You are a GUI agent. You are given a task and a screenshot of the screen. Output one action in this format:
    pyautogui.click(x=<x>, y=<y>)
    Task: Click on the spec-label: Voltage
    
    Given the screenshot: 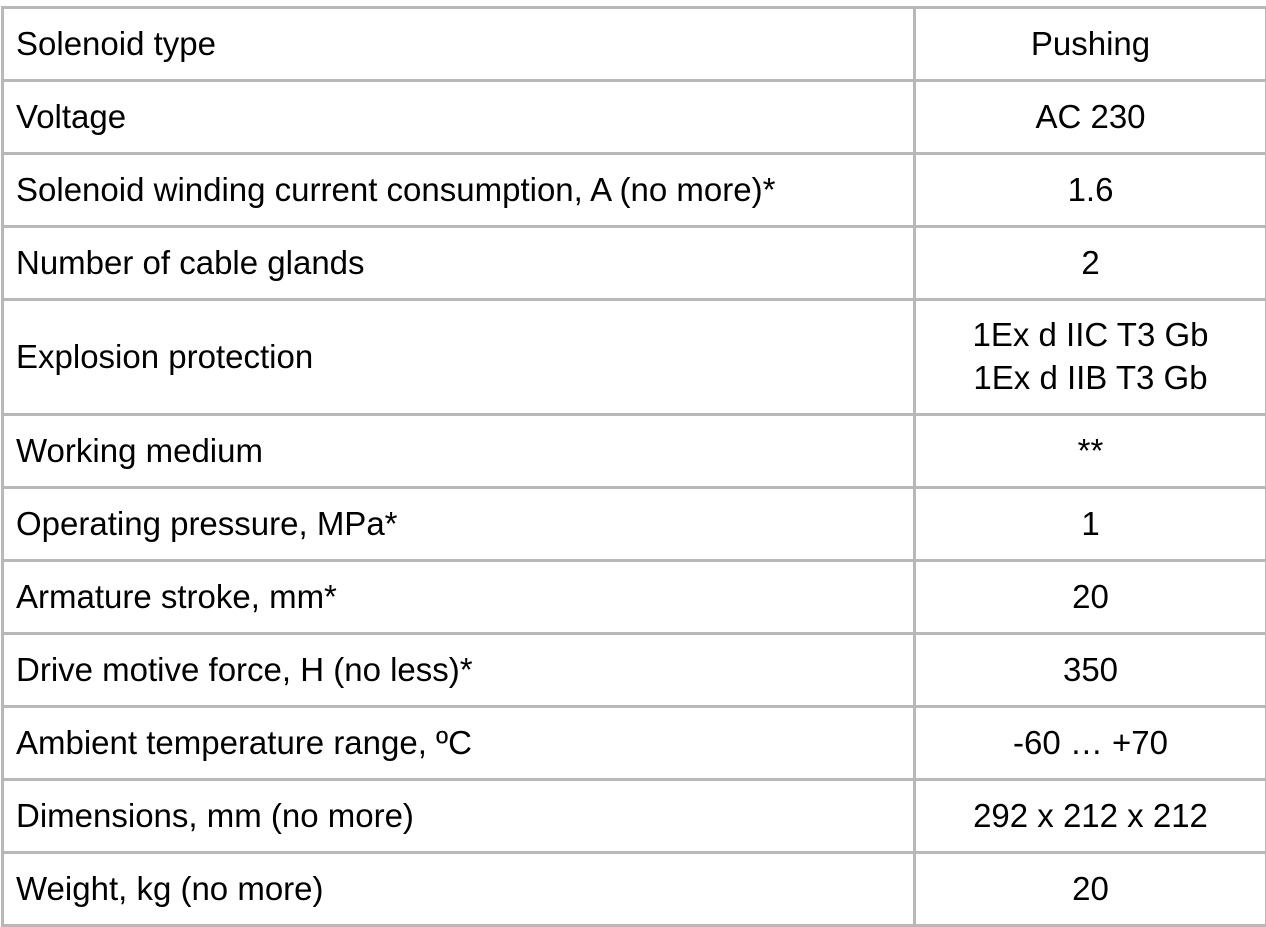 What is the action you would take?
    pyautogui.click(x=459, y=117)
    